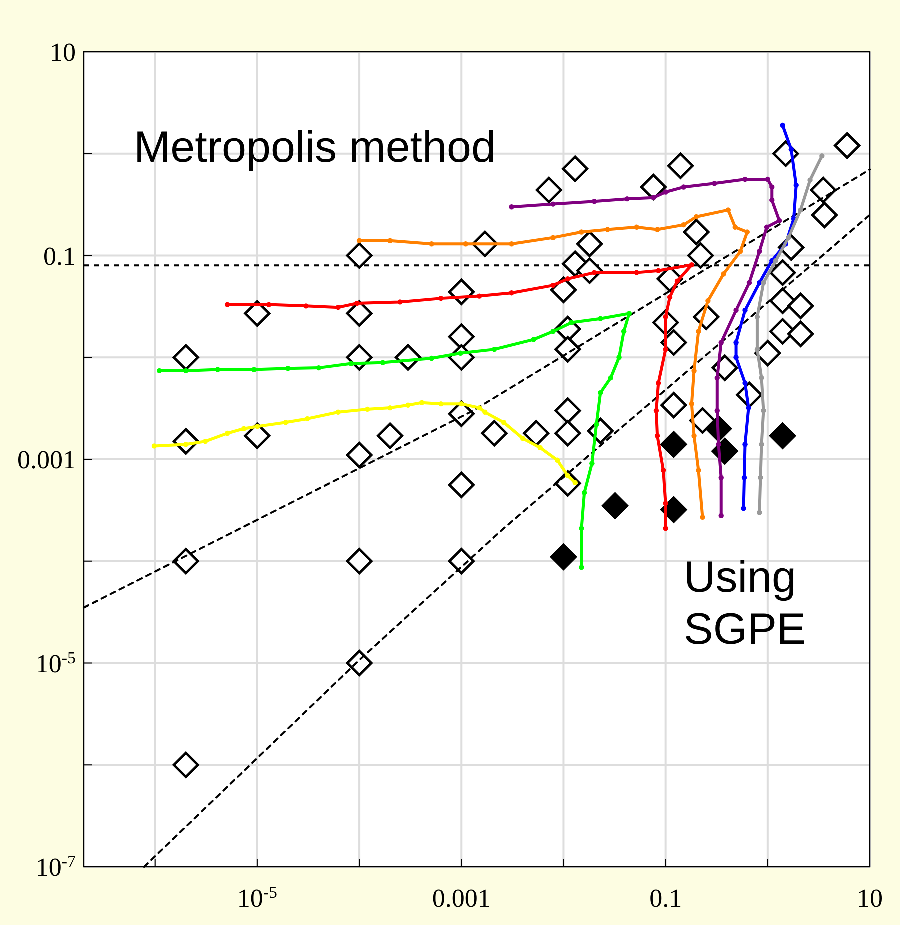 The width and height of the screenshot is (900, 925). Describe the element at coordinates (56, 867) in the screenshot. I see `y-tick-label: 10$^{-7}$` at that location.